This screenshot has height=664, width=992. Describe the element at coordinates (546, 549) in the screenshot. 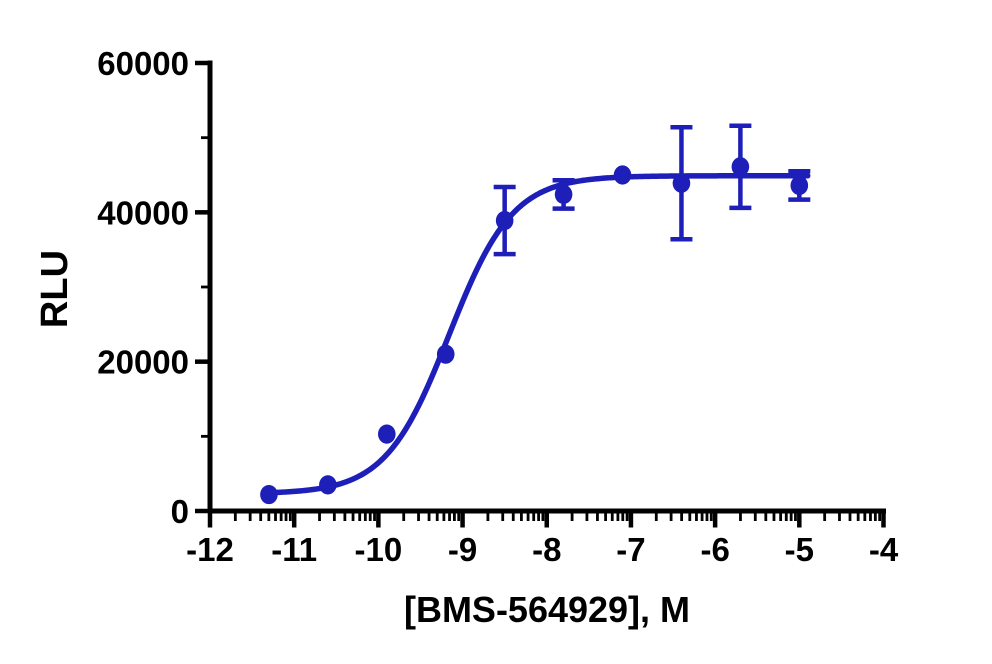

I see `x-tick-label: -8` at that location.